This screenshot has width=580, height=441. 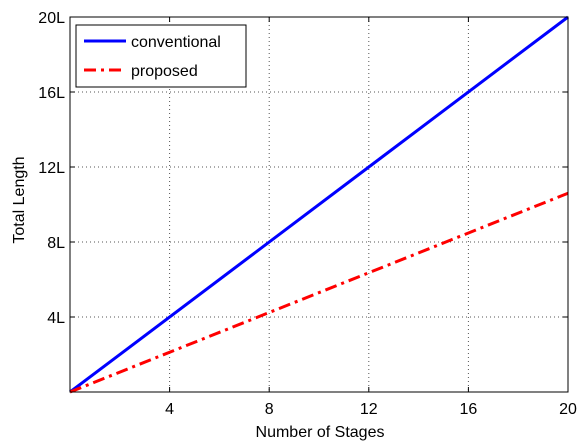 I want to click on x-tick-labels: 4 8 12 16 20, so click(x=371, y=409).